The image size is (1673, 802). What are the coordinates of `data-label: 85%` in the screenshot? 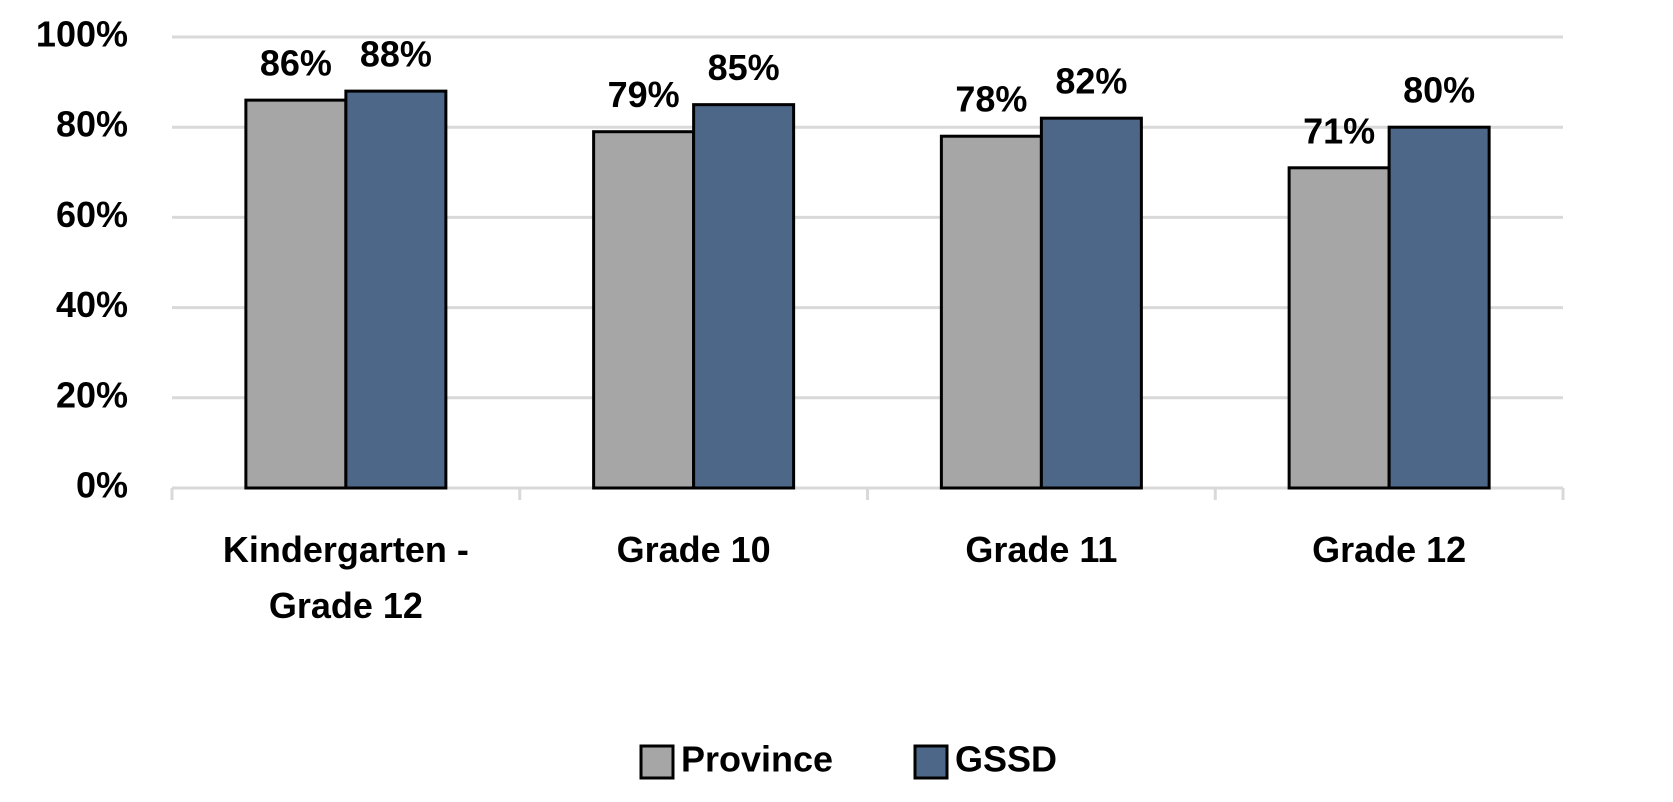 It's located at (744, 67).